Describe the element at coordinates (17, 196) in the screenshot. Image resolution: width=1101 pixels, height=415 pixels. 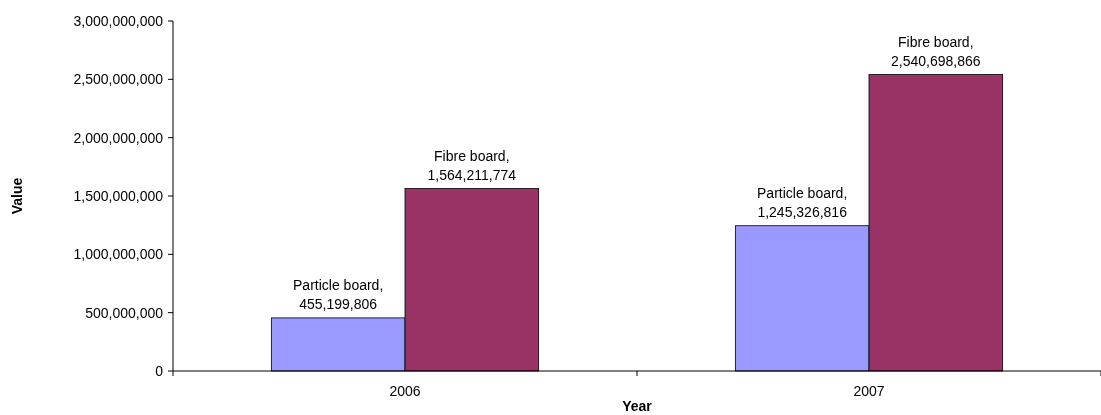
I see `y-axis-title: Value` at that location.